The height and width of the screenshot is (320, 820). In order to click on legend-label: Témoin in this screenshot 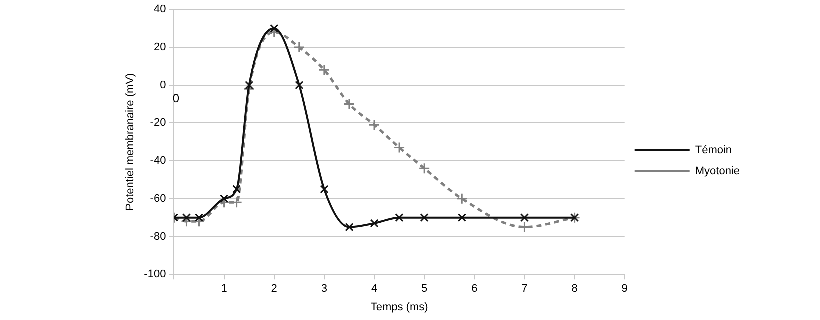, I will do `click(713, 150)`.